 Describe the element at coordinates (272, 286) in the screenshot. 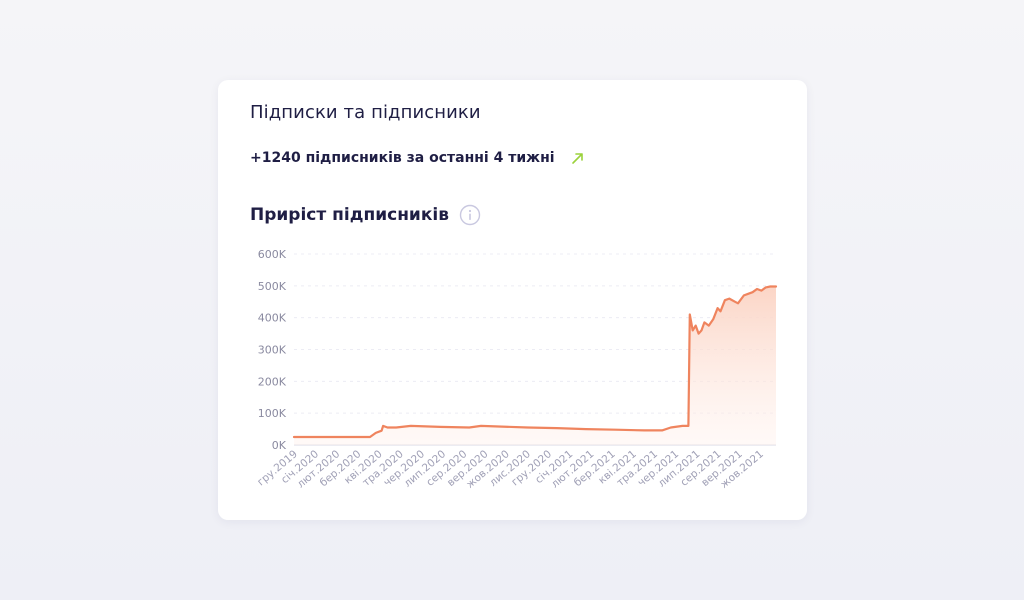

I see `y-tick-label: 500K` at that location.